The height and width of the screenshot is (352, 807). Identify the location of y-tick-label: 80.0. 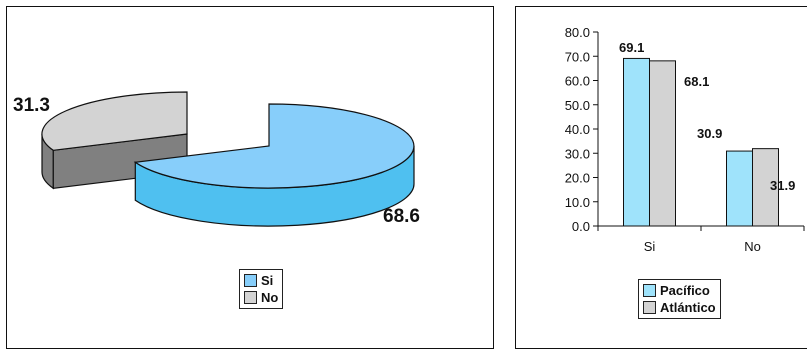
(577, 32).